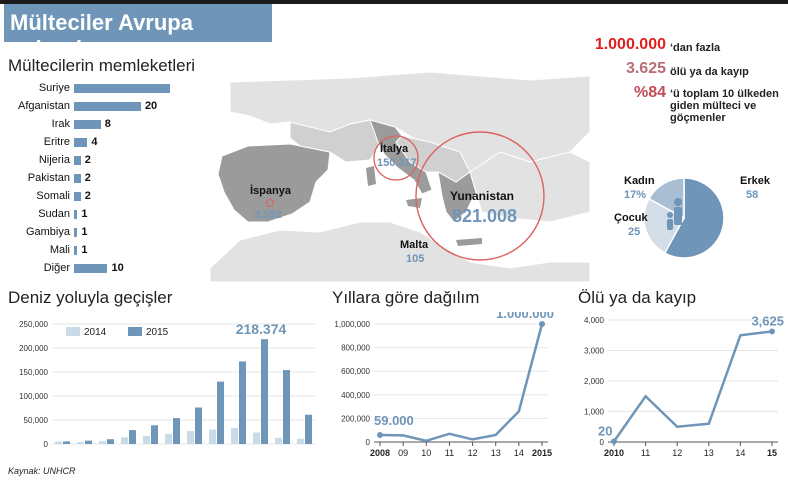  What do you see at coordinates (740, 453) in the screenshot?
I see `x-tick-label: 14` at bounding box center [740, 453].